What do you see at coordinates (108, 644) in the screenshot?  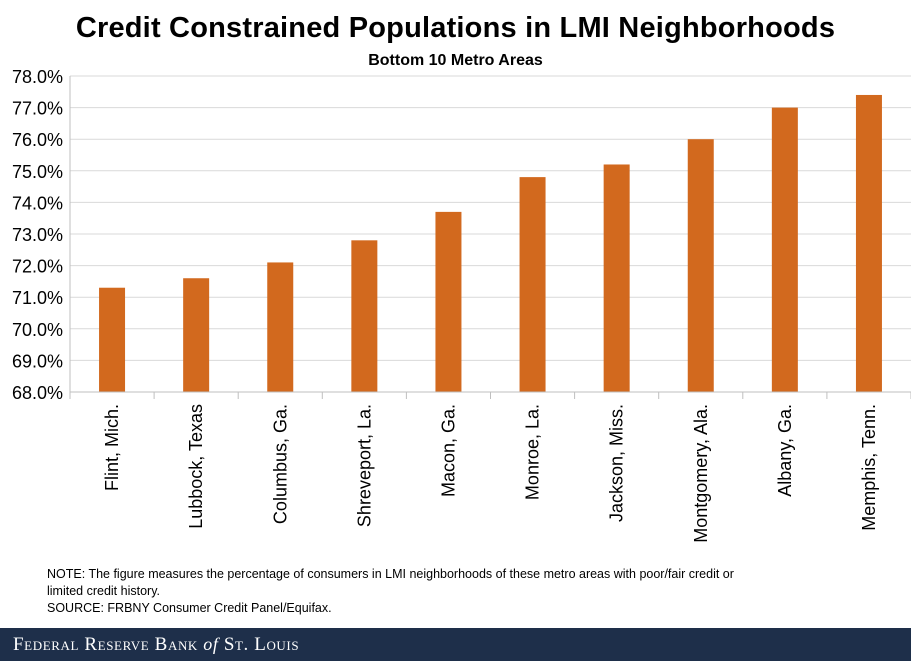 I see `brand-prefix: Federal Reserve Bank` at bounding box center [108, 644].